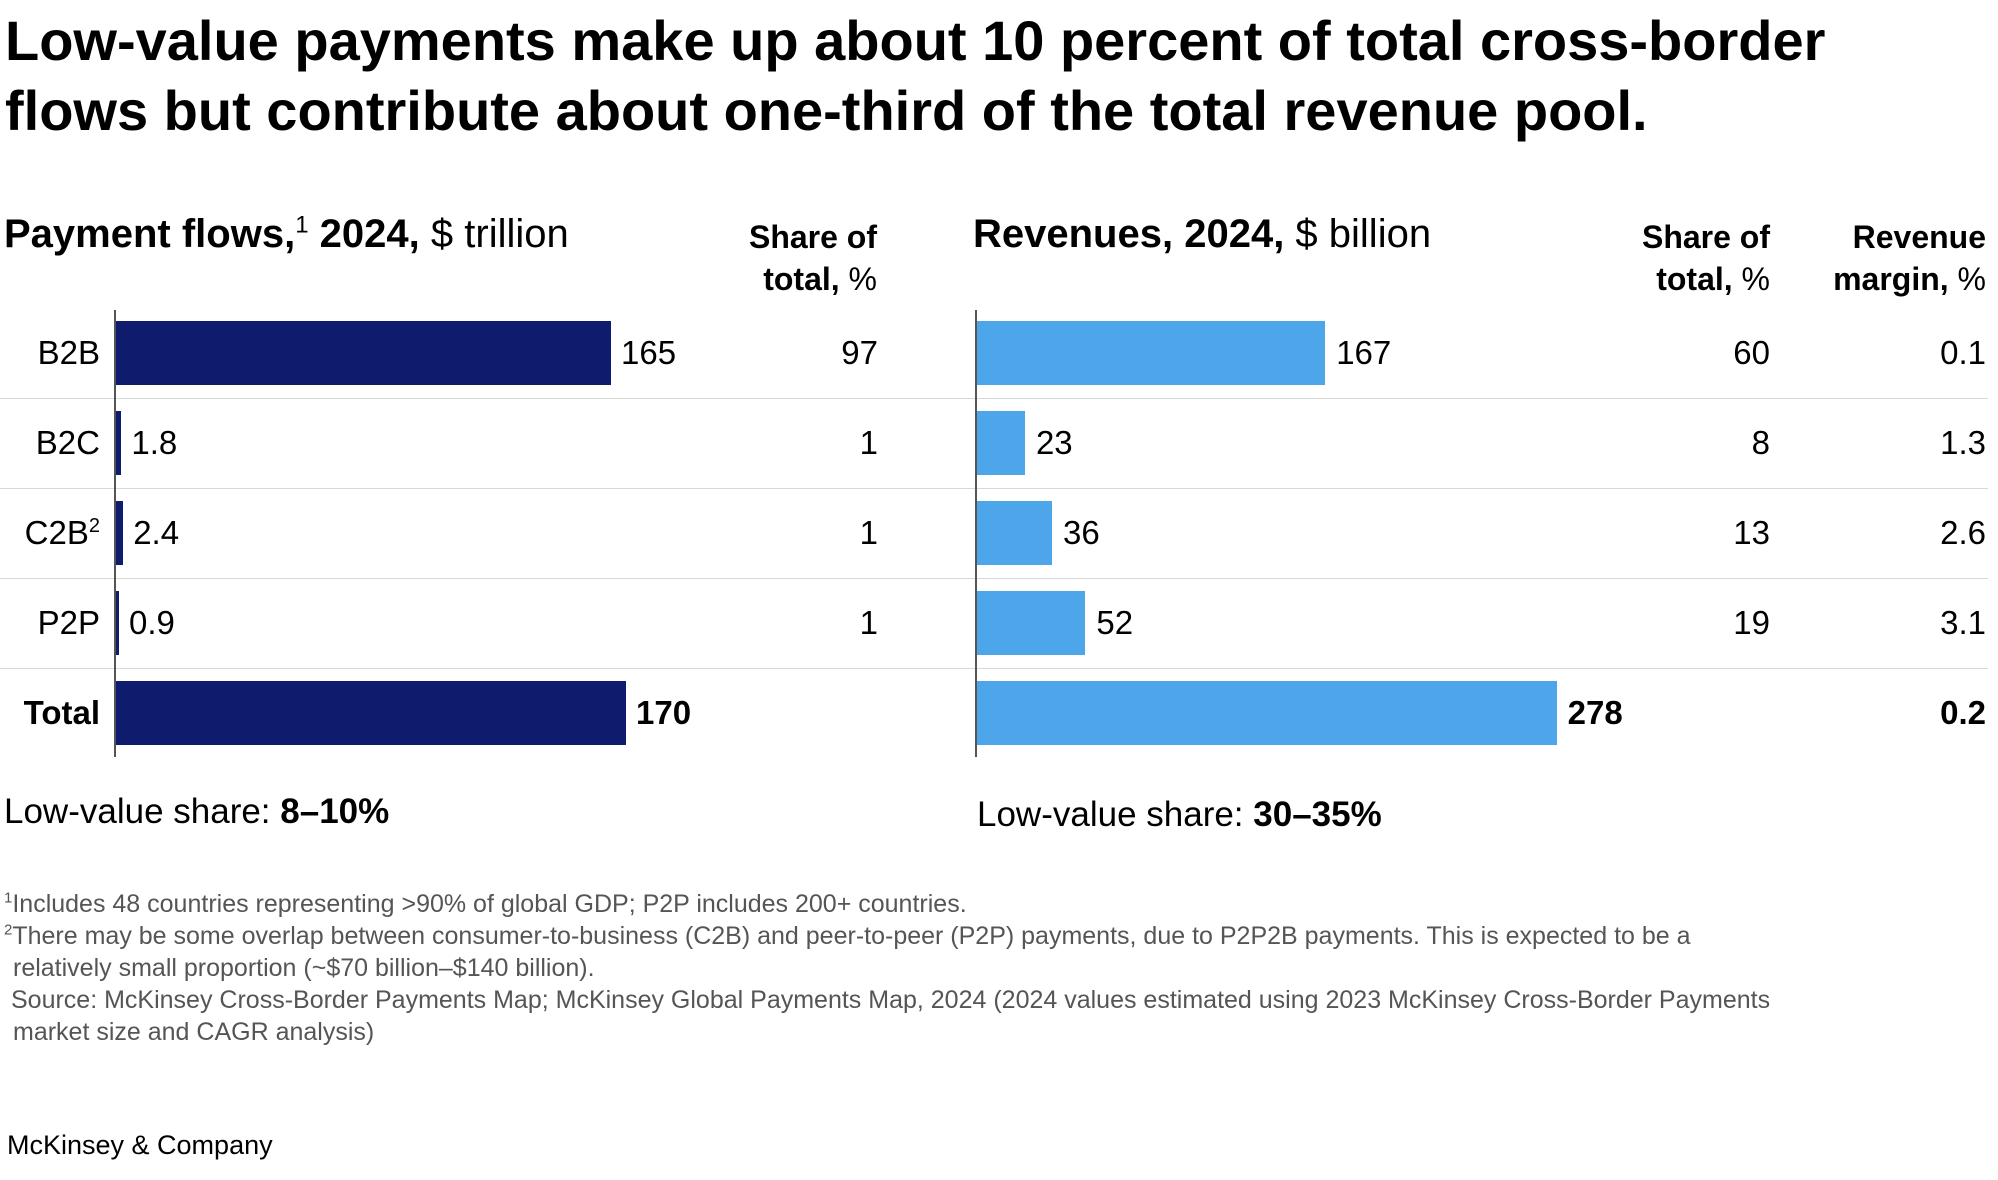  Describe the element at coordinates (1364, 352) in the screenshot. I see `revenues-value-label: 167` at that location.